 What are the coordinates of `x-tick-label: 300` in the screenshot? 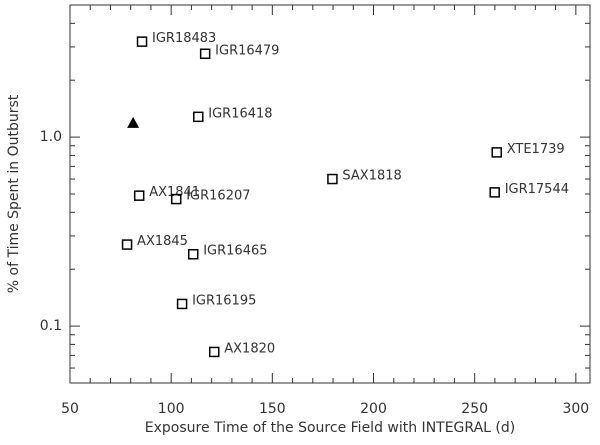 It's located at (575, 409).